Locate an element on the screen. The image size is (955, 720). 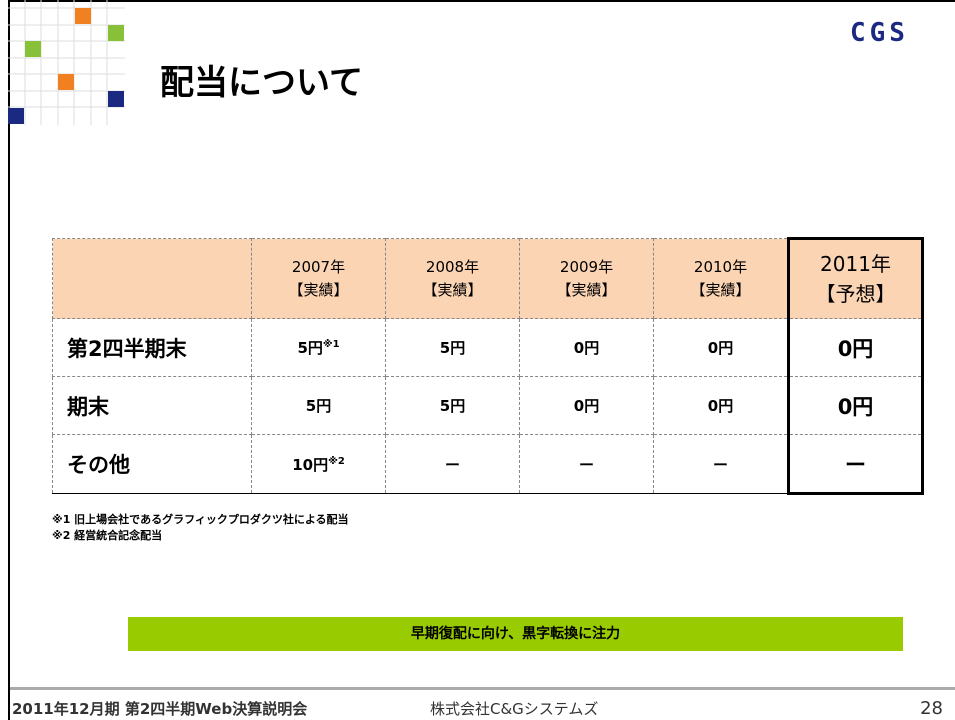
footer-line is located at coordinates (482, 688).